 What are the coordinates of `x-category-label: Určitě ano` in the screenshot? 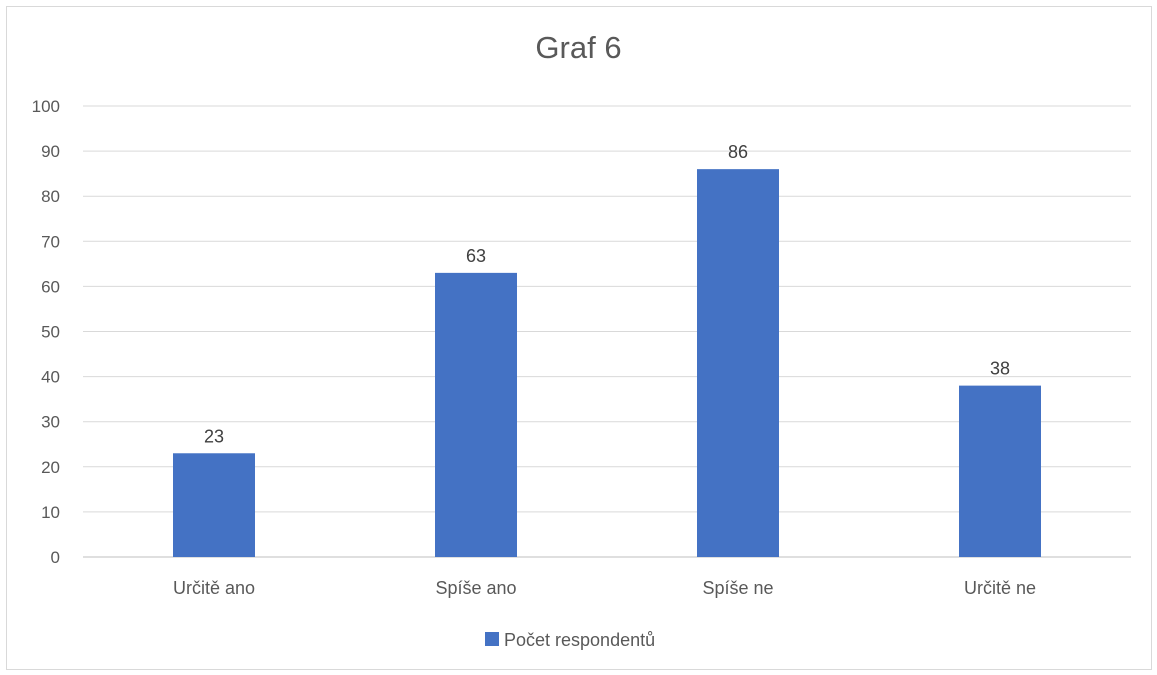 It's located at (214, 588).